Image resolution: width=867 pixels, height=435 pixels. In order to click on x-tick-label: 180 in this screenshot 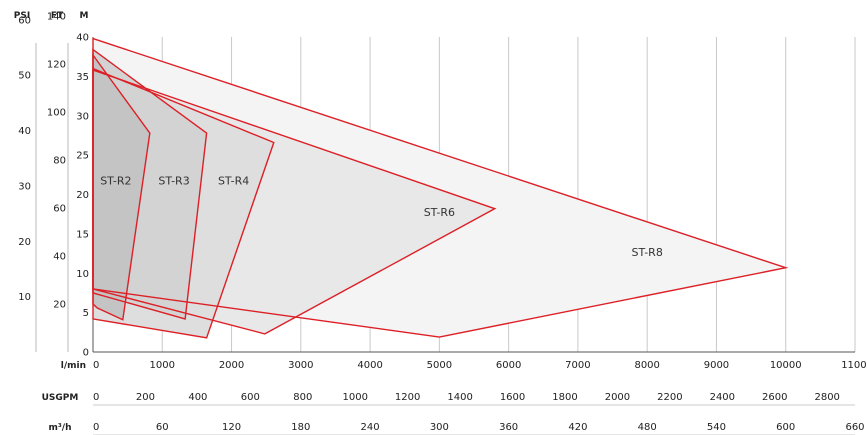, I will do `click(300, 427)`.